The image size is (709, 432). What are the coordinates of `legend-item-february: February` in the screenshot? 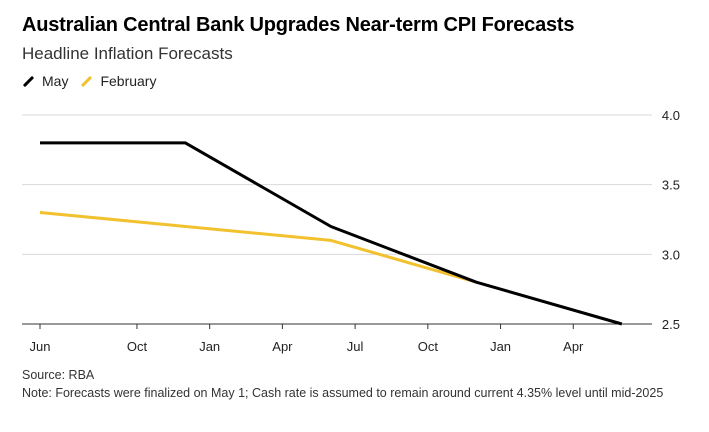 It's located at (118, 81).